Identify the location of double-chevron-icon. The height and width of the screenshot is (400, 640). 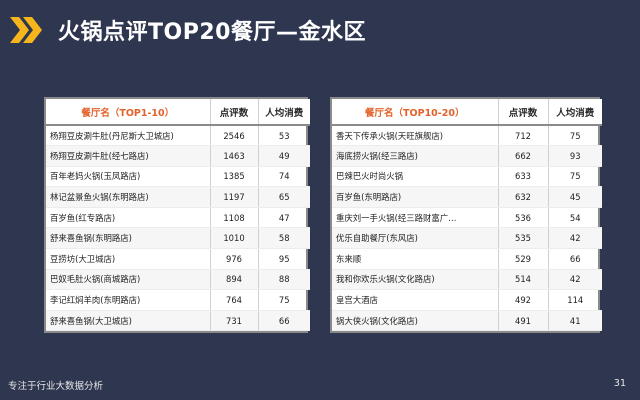
(29, 30).